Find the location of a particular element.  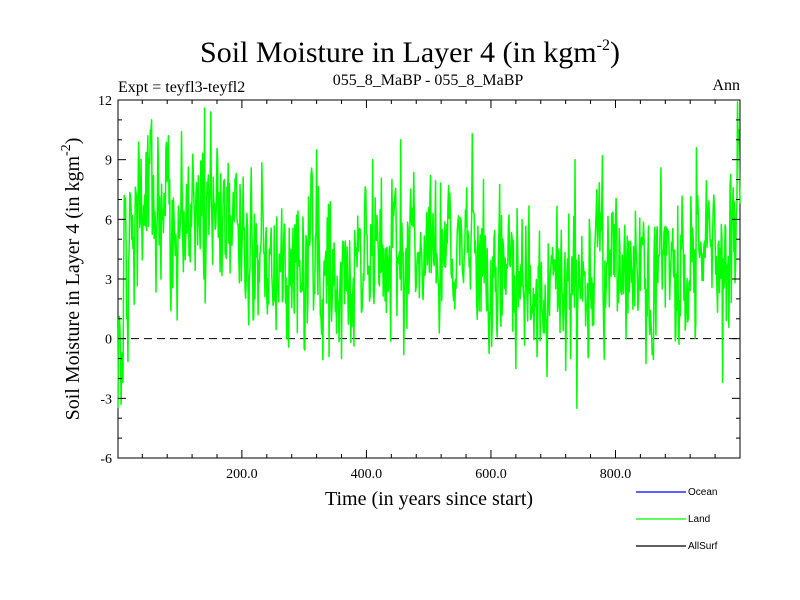

chart-title-text: Soil Moisture in Layer 4 (in kgm is located at coordinates (398, 52).